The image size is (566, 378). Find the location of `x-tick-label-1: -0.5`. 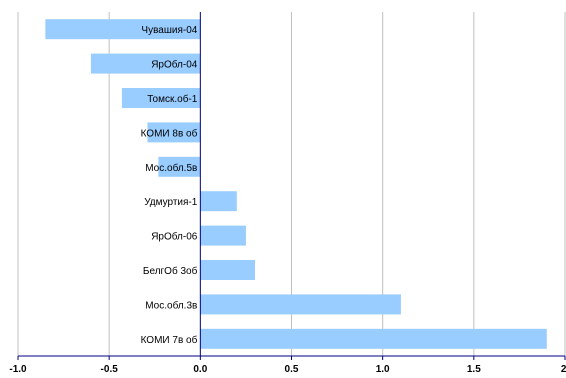

x-tick-label-1: -0.5 is located at coordinates (110, 369).